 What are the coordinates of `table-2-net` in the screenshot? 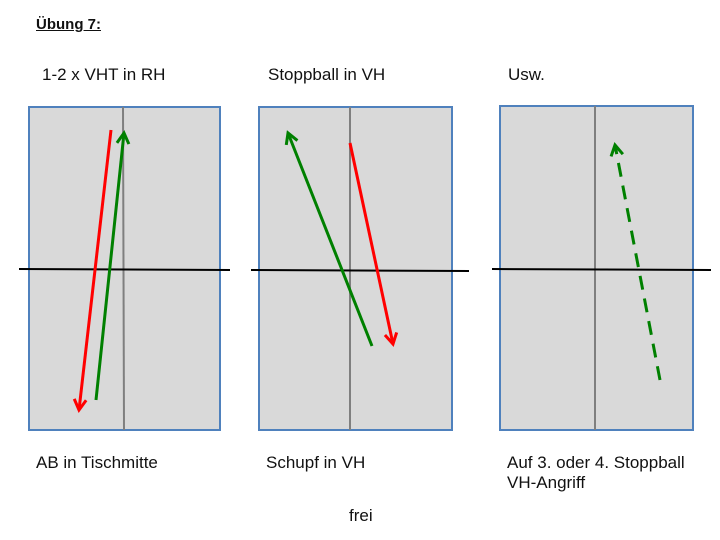 It's located at (360, 270).